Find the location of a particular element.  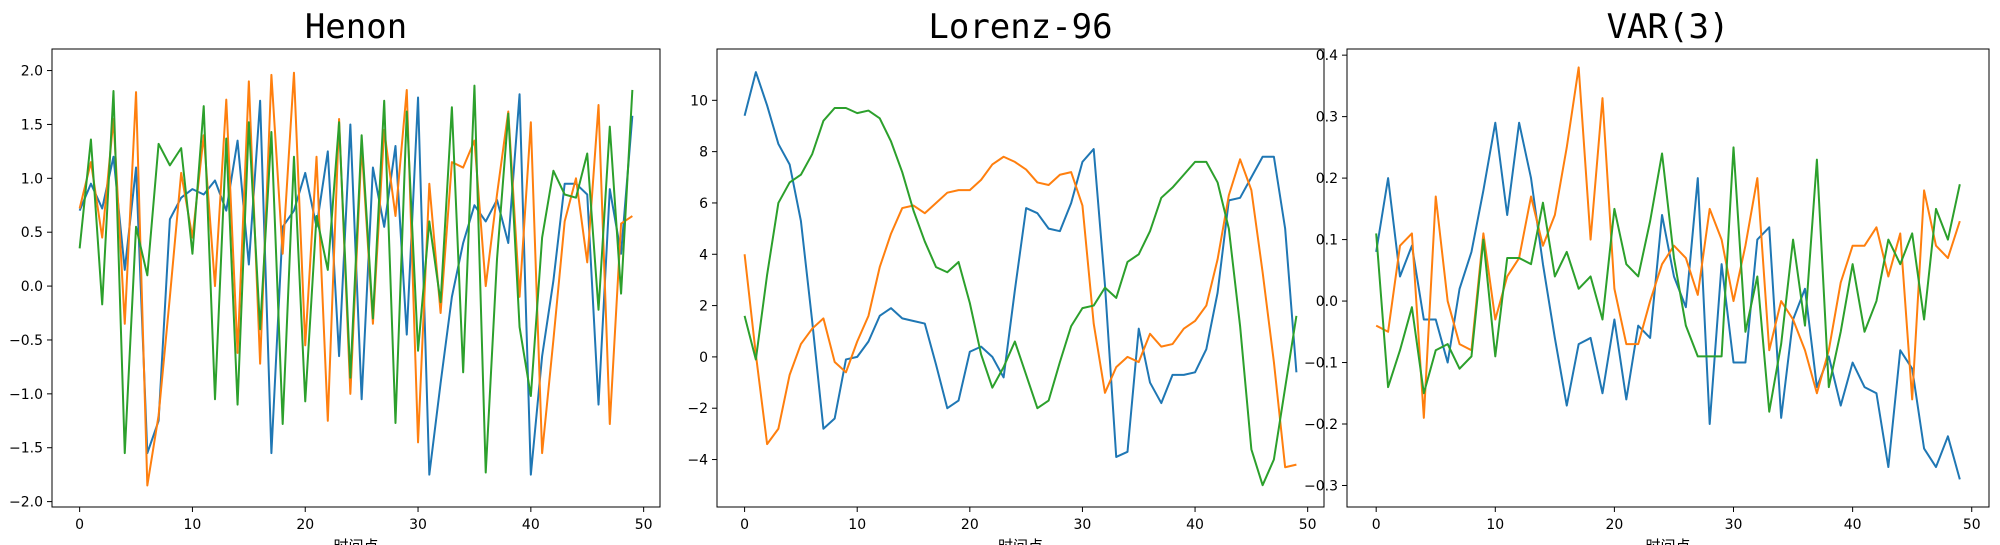

henon-x-axis-label: 时间点 is located at coordinates (355, 541).